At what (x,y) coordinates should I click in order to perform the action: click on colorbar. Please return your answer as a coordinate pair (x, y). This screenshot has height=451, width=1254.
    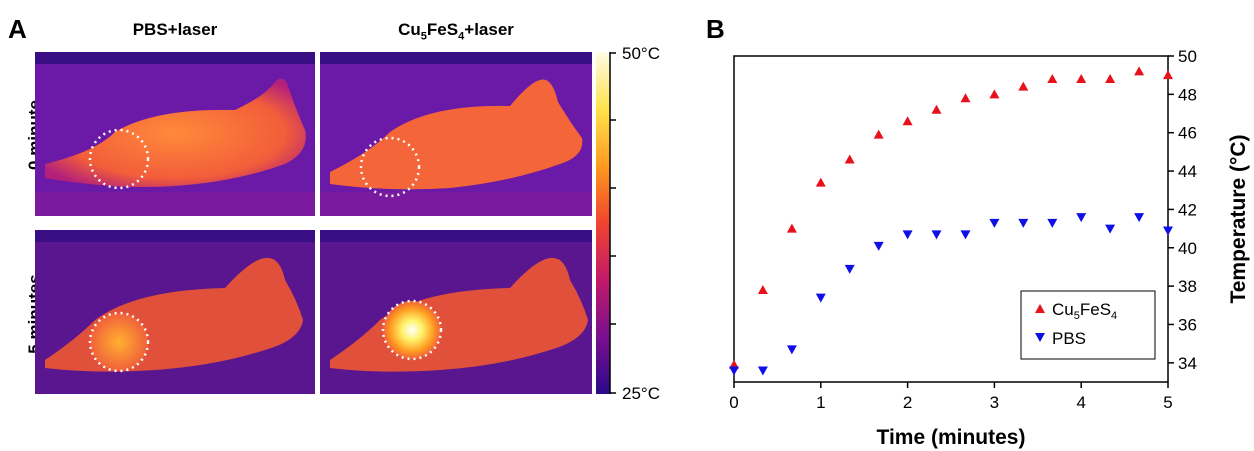
    Looking at the image, I should click on (606, 223).